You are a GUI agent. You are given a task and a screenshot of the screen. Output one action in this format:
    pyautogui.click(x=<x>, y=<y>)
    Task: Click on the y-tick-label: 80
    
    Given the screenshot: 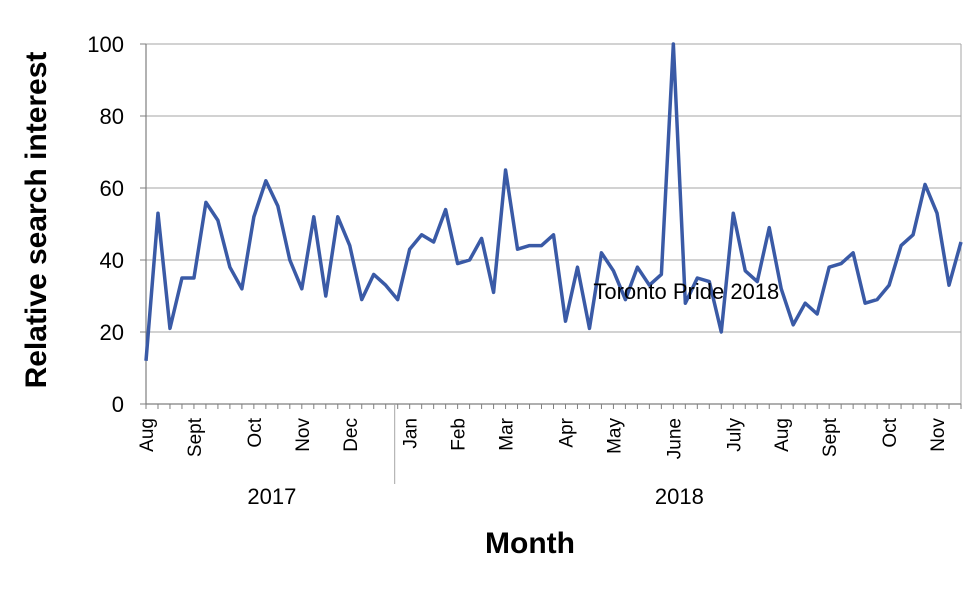 What is the action you would take?
    pyautogui.click(x=112, y=116)
    